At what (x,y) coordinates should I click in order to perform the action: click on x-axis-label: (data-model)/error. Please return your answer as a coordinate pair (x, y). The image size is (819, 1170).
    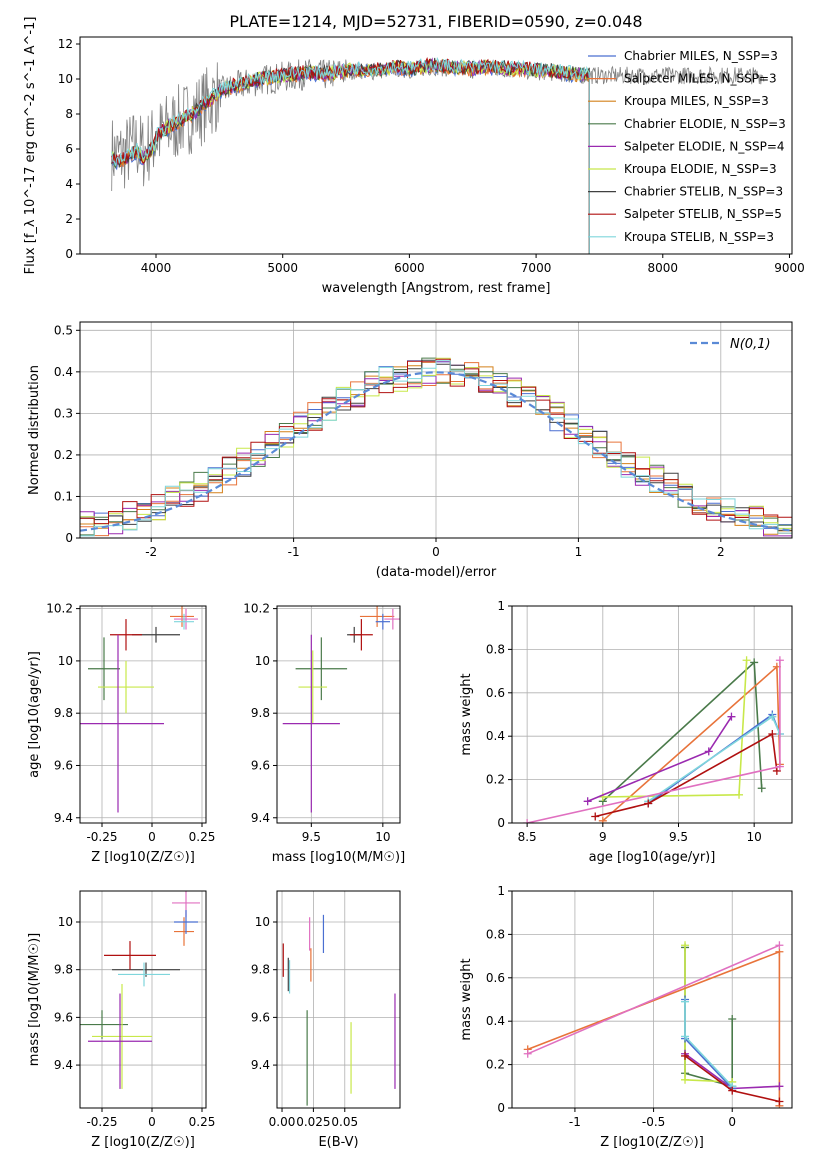
    Looking at the image, I should click on (436, 572).